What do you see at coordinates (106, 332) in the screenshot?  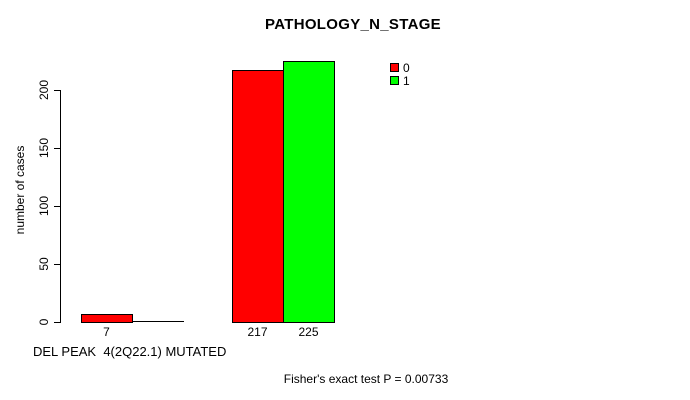 I see `bar-value-label: 7` at bounding box center [106, 332].